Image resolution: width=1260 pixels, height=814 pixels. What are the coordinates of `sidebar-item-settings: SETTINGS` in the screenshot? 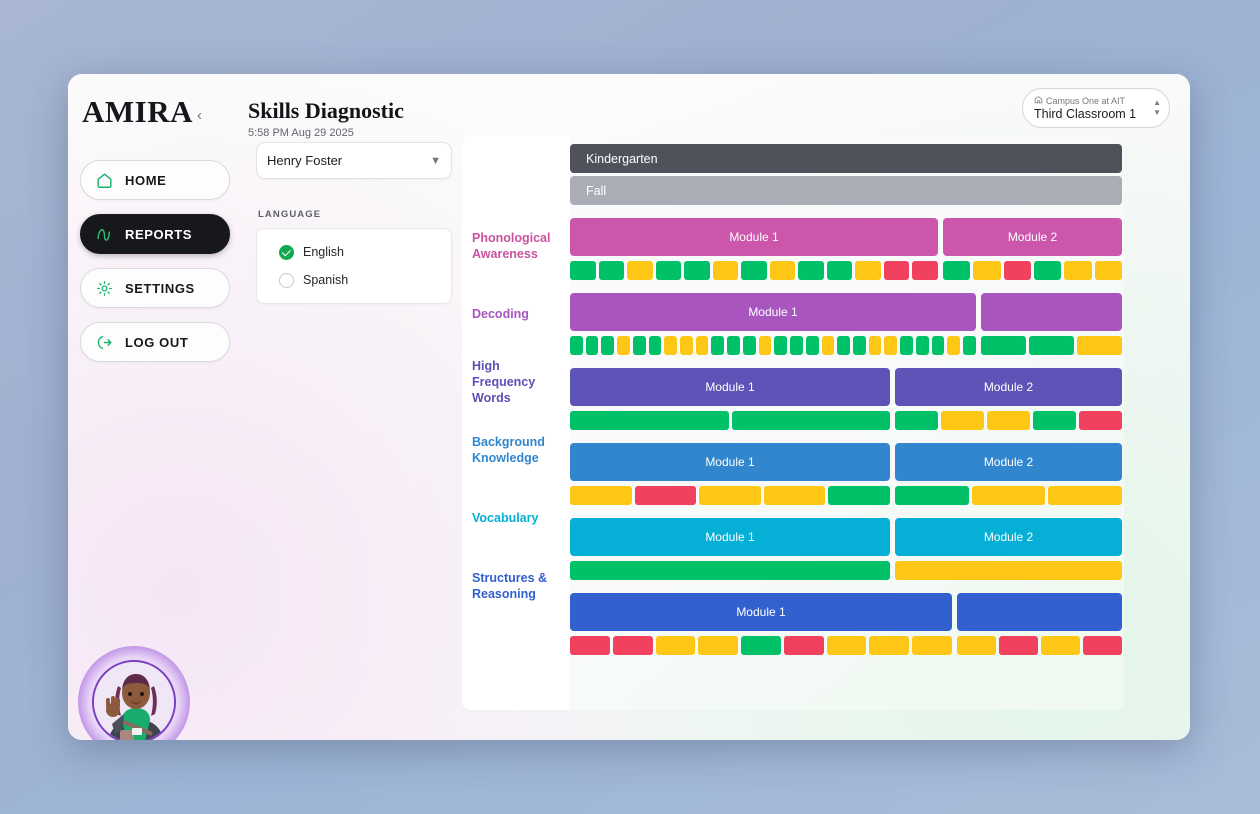 It's located at (155, 288).